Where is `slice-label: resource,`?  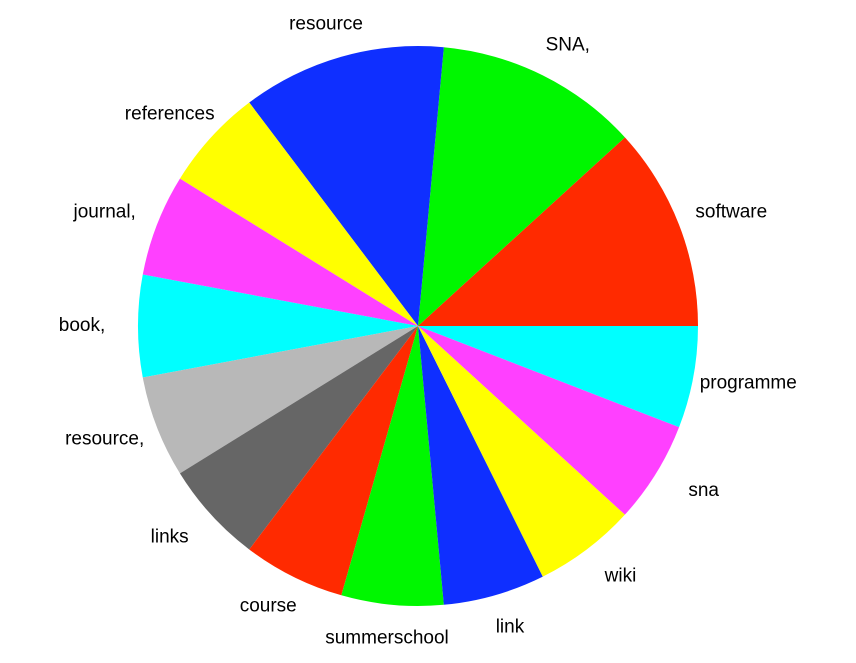 slice-label: resource, is located at coordinates (104, 438).